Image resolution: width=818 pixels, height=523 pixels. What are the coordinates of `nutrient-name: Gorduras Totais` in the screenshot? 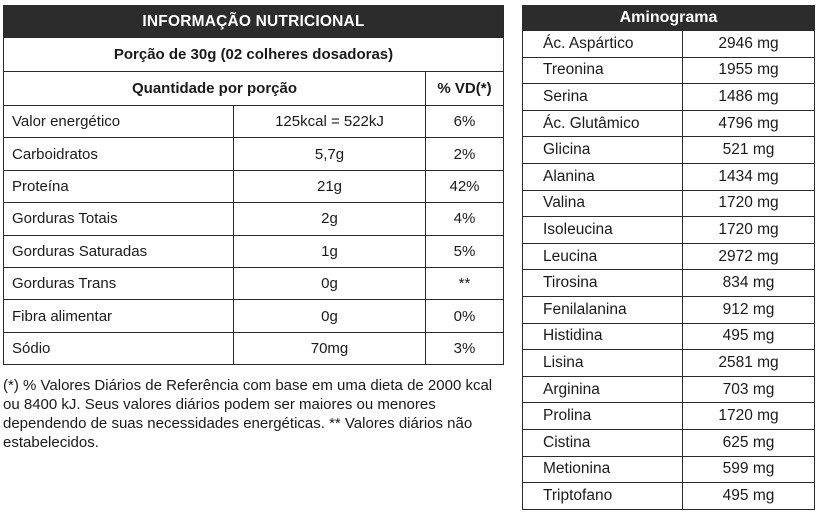 It's located at (118, 219).